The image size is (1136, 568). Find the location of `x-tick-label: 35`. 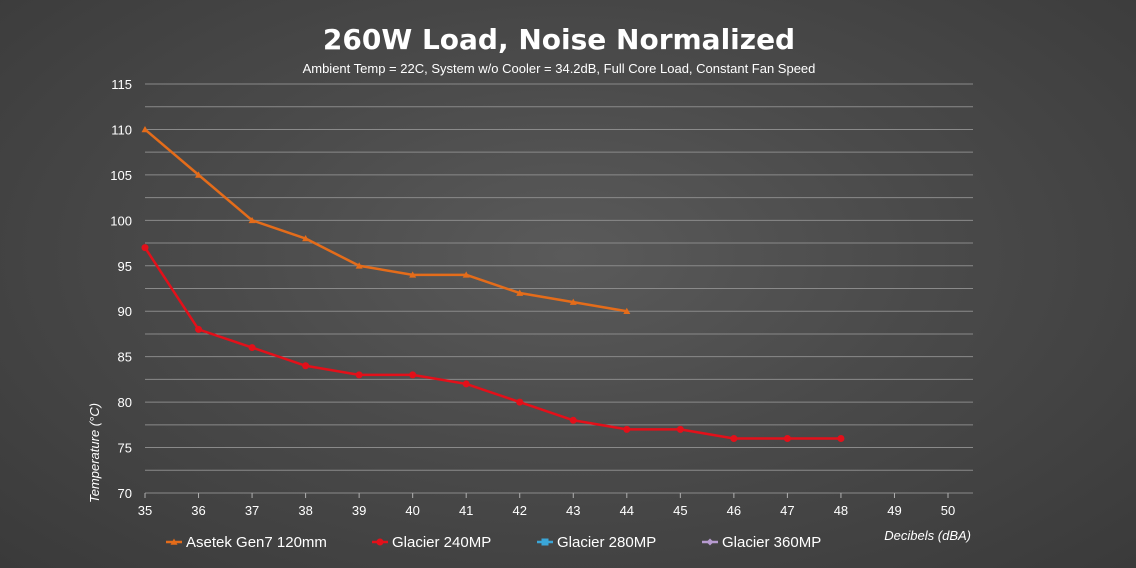

x-tick-label: 35 is located at coordinates (145, 510).